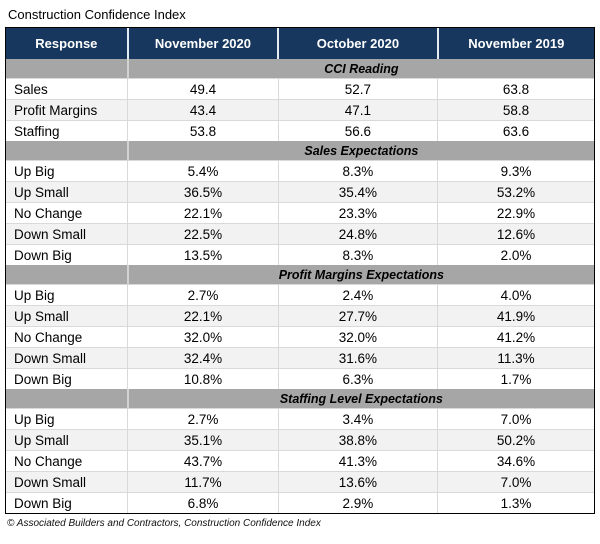 The width and height of the screenshot is (600, 544). What do you see at coordinates (358, 213) in the screenshot?
I see `value-cell: 23.3%` at bounding box center [358, 213].